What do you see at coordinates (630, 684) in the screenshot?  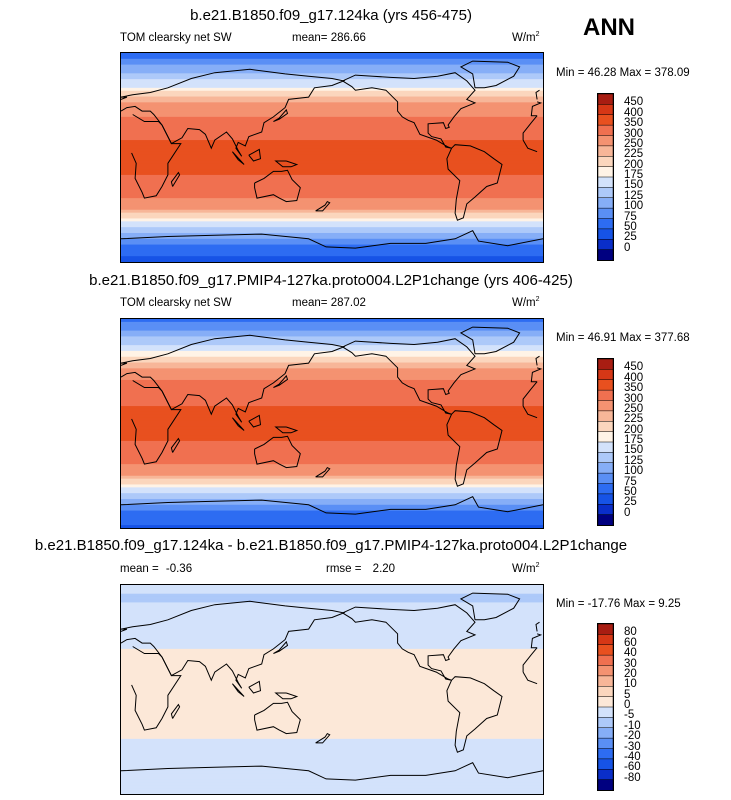 I see `panel-3-cbar-label: 10` at bounding box center [630, 684].